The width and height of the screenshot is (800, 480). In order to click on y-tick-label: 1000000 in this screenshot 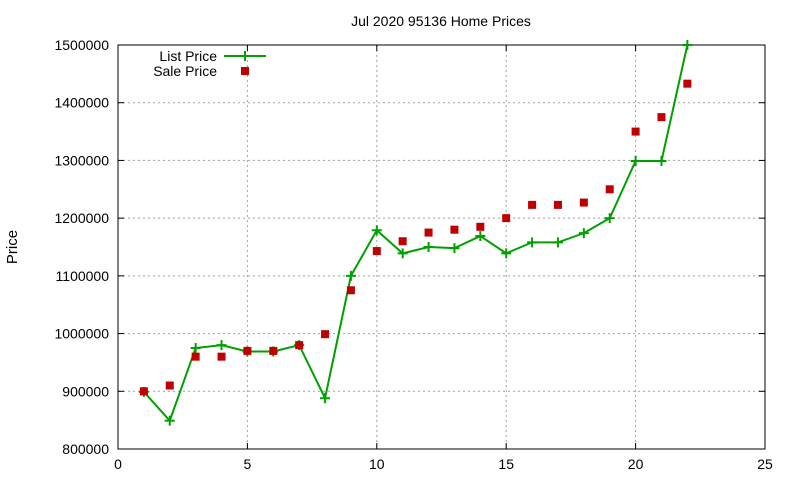, I will do `click(81, 334)`.